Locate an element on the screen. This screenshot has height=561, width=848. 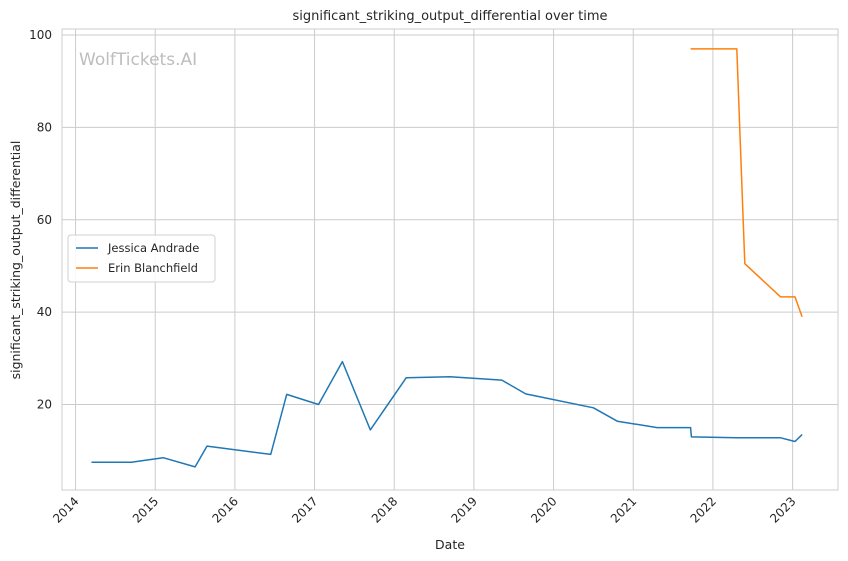
y-axis-title: significant_striking_output_differential is located at coordinates (15, 260).